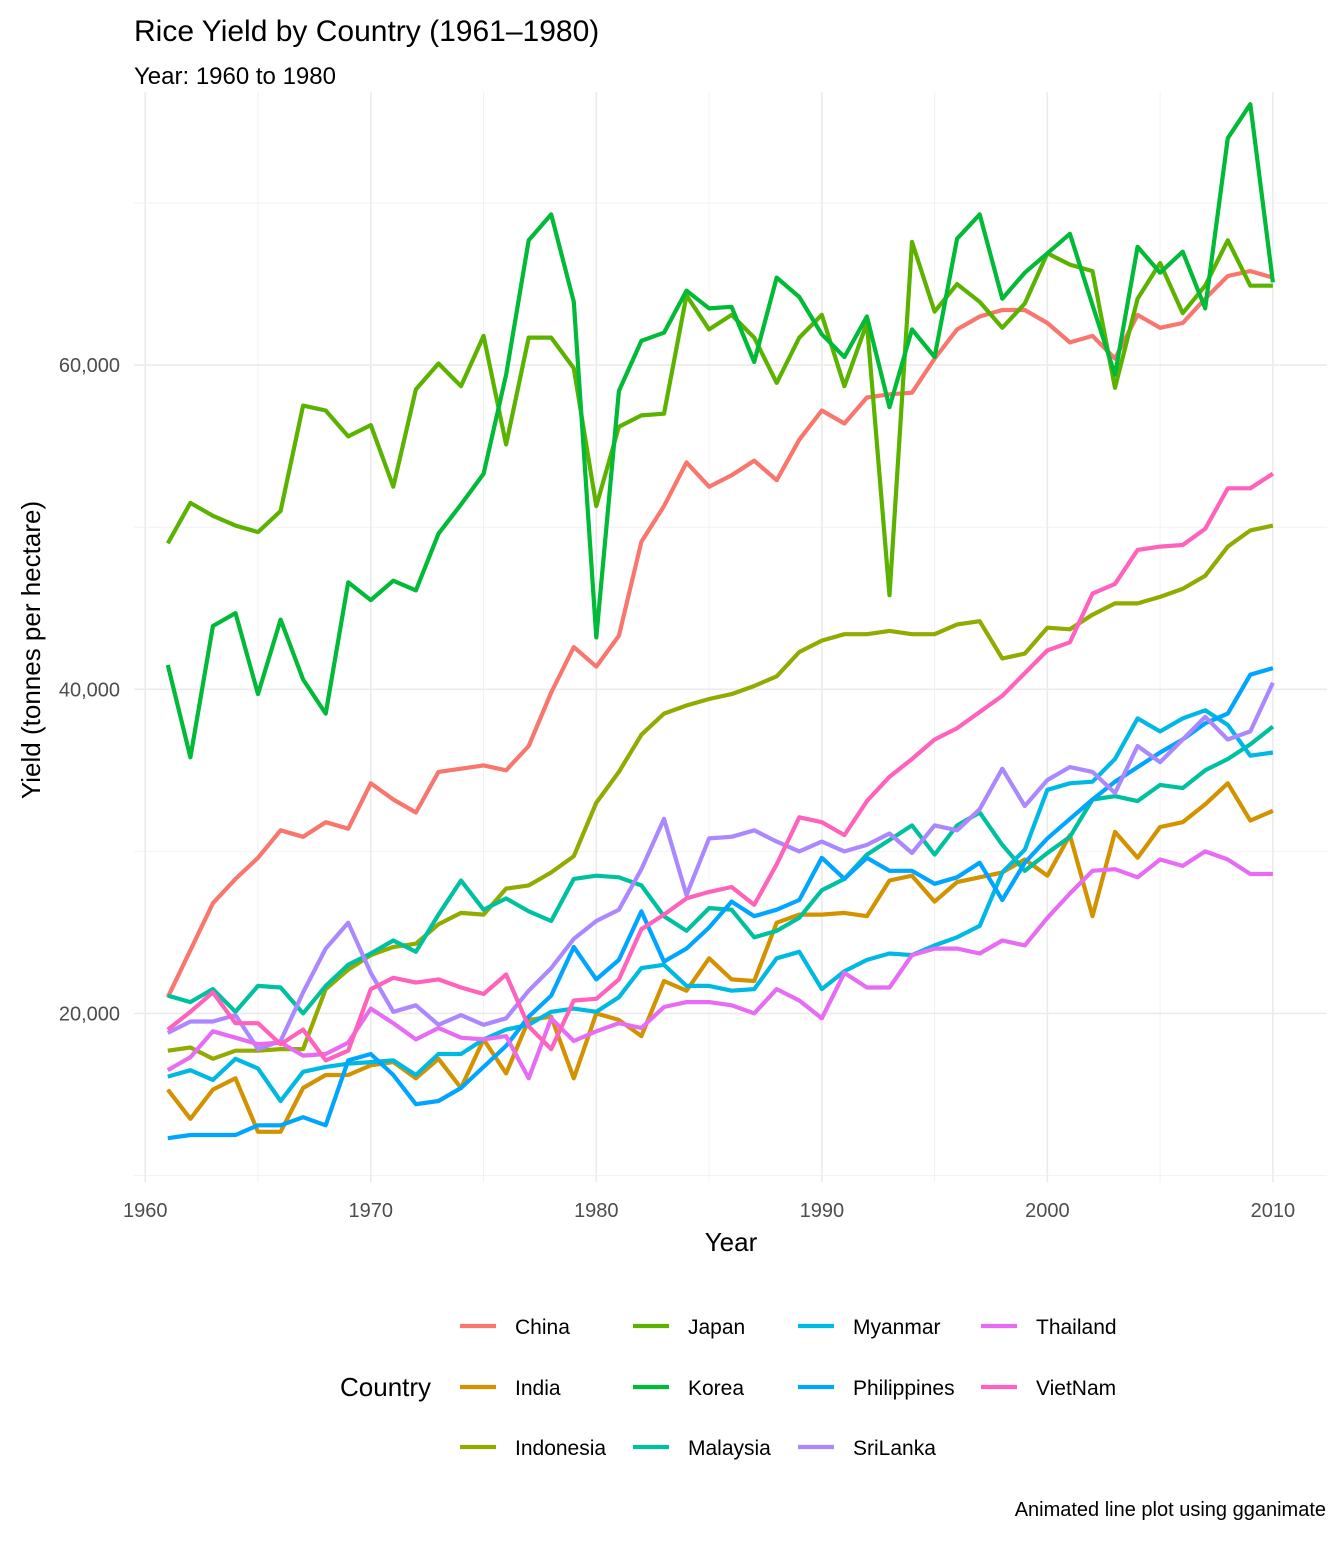 This screenshot has width=1344, height=1541. What do you see at coordinates (542, 1327) in the screenshot?
I see `legend-label: China` at bounding box center [542, 1327].